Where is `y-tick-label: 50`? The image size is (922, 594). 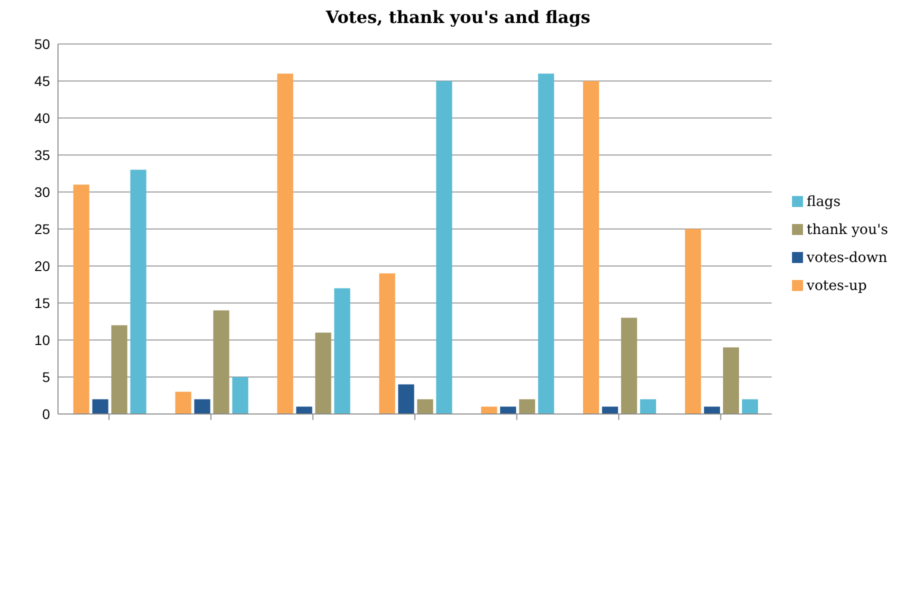 y-tick-label: 50 is located at coordinates (42, 44).